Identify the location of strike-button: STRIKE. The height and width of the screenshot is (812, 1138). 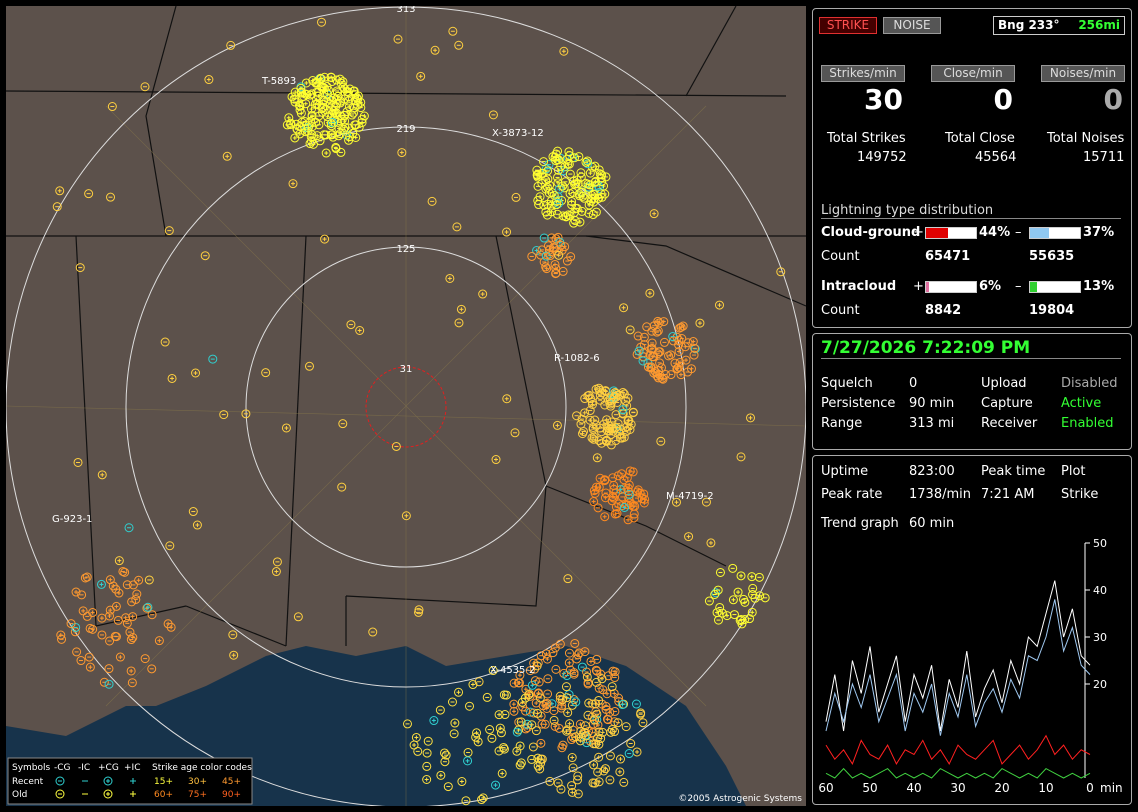
(848, 25).